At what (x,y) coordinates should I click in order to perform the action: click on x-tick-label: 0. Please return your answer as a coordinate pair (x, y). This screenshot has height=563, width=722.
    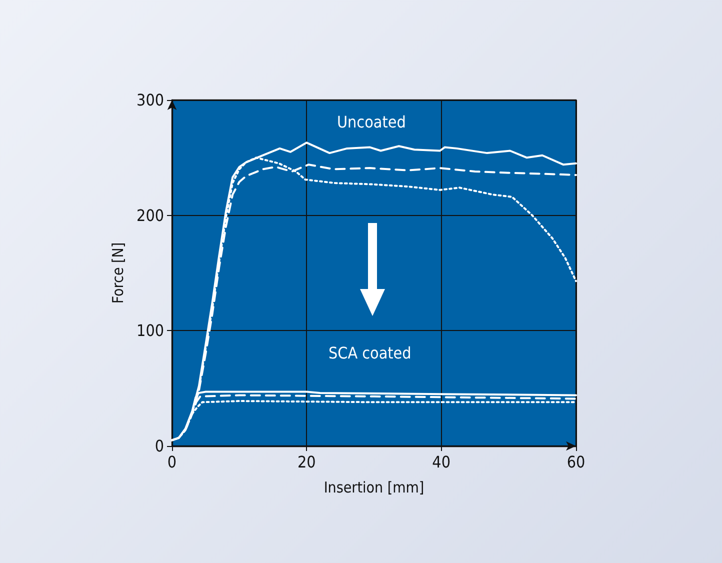
    Looking at the image, I should click on (172, 462).